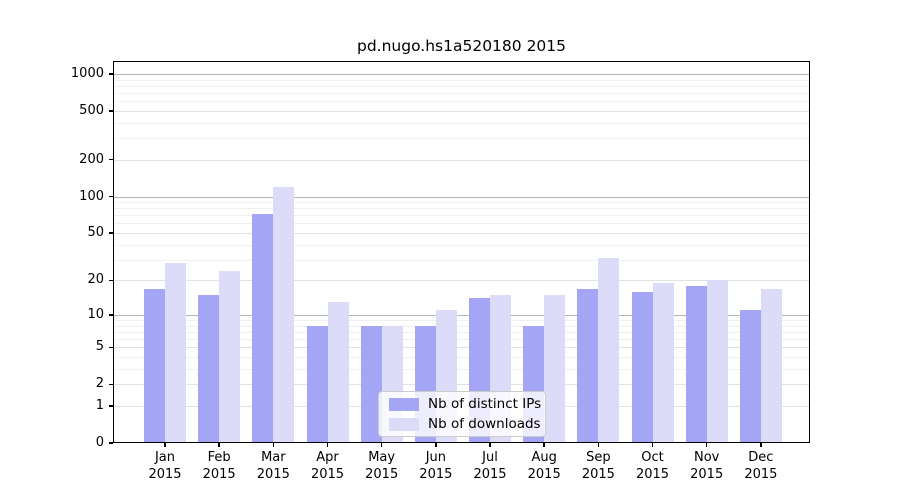  What do you see at coordinates (484, 424) in the screenshot?
I see `legend-label-downloads: Nb of downloads` at bounding box center [484, 424].